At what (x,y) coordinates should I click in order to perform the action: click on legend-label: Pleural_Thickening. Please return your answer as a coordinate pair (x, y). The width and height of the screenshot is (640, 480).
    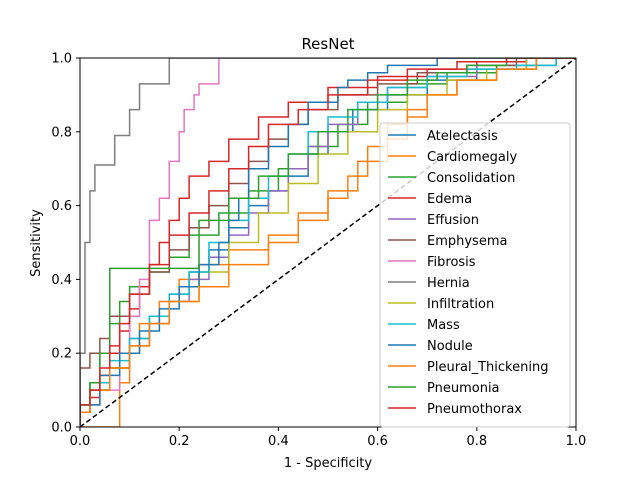
    Looking at the image, I should click on (487, 367).